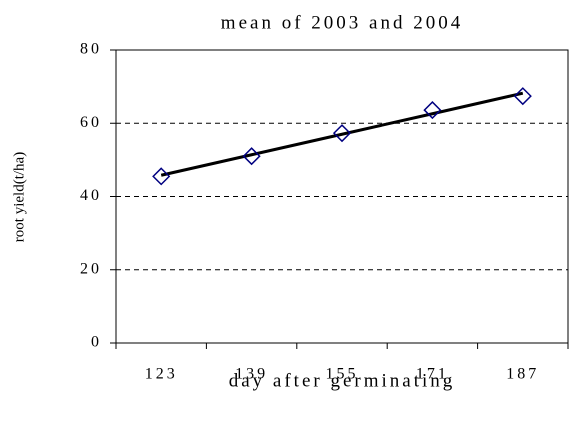  Describe the element at coordinates (91, 268) in the screenshot. I see `y-tick-label: 20` at that location.